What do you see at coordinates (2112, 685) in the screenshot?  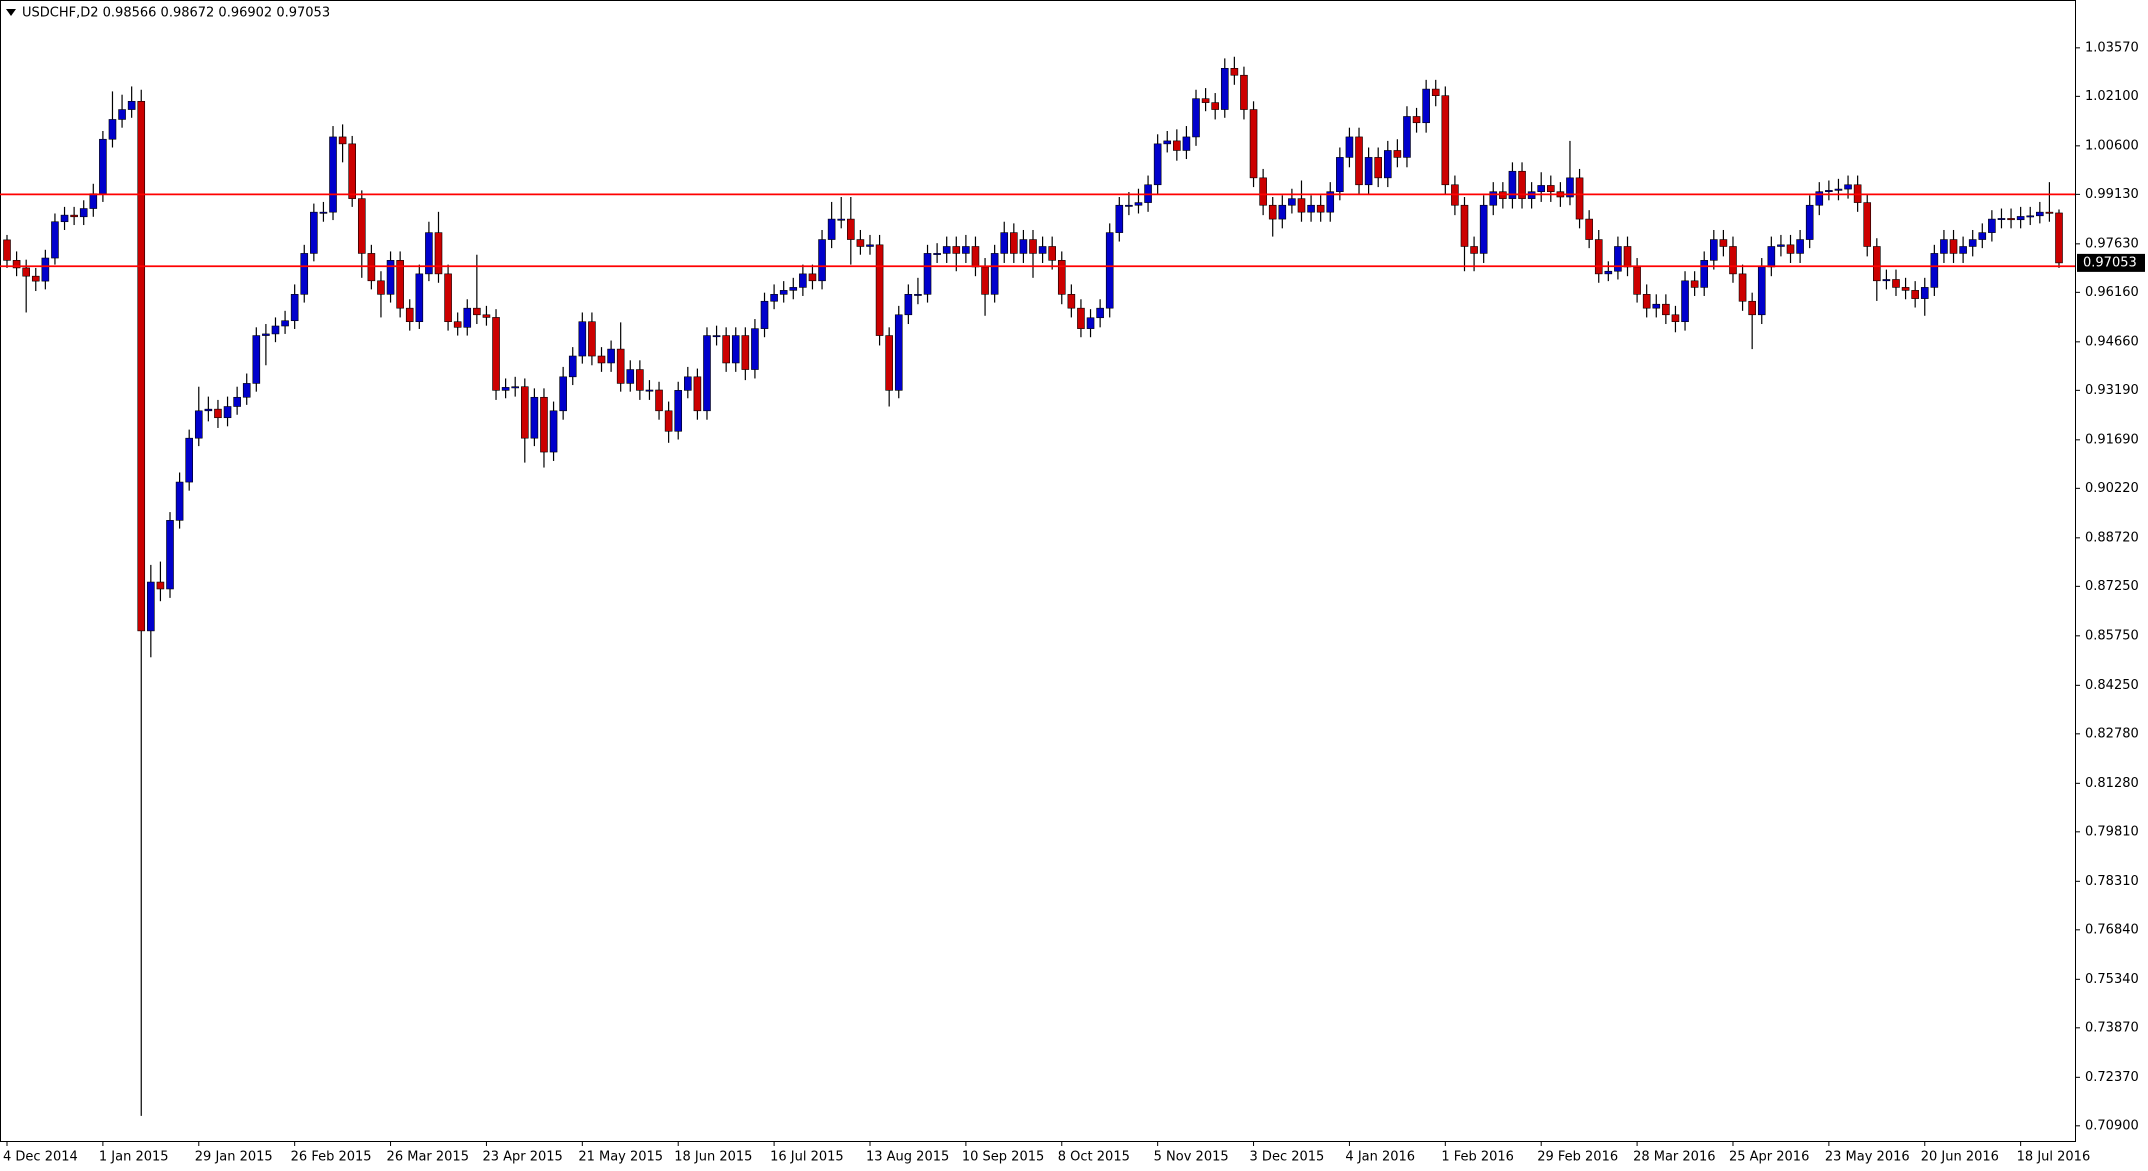 I see `y-tick-label: 0.84250` at bounding box center [2112, 685].